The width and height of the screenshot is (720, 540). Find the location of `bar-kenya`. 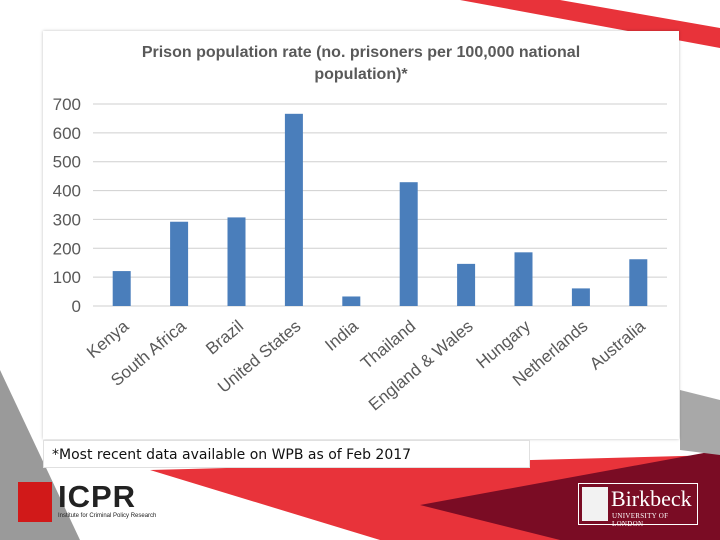

bar-kenya is located at coordinates (121, 288).